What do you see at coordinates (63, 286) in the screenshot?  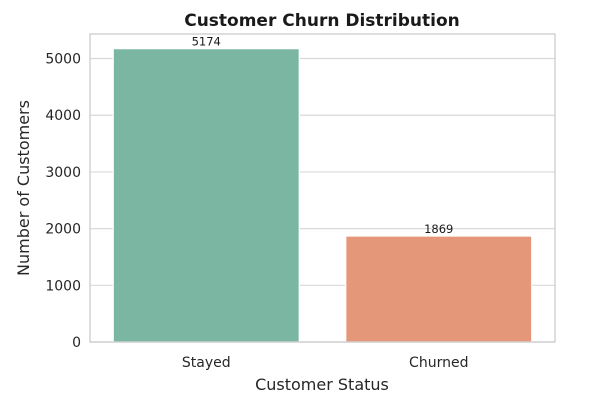 I see `y-tick-label: 1000` at bounding box center [63, 286].